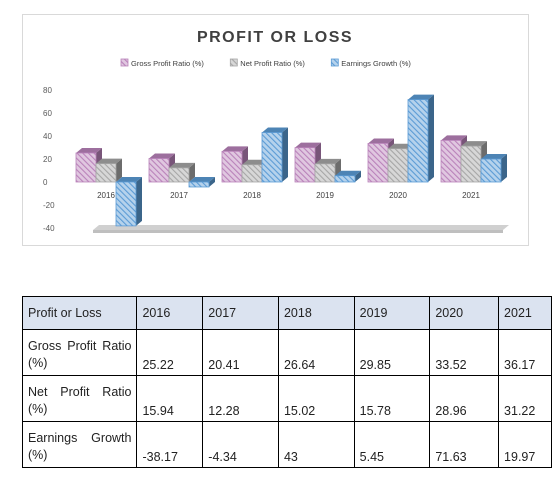 The height and width of the screenshot is (478, 552). What do you see at coordinates (179, 195) in the screenshot?
I see `x-tick-label: 2017` at bounding box center [179, 195].